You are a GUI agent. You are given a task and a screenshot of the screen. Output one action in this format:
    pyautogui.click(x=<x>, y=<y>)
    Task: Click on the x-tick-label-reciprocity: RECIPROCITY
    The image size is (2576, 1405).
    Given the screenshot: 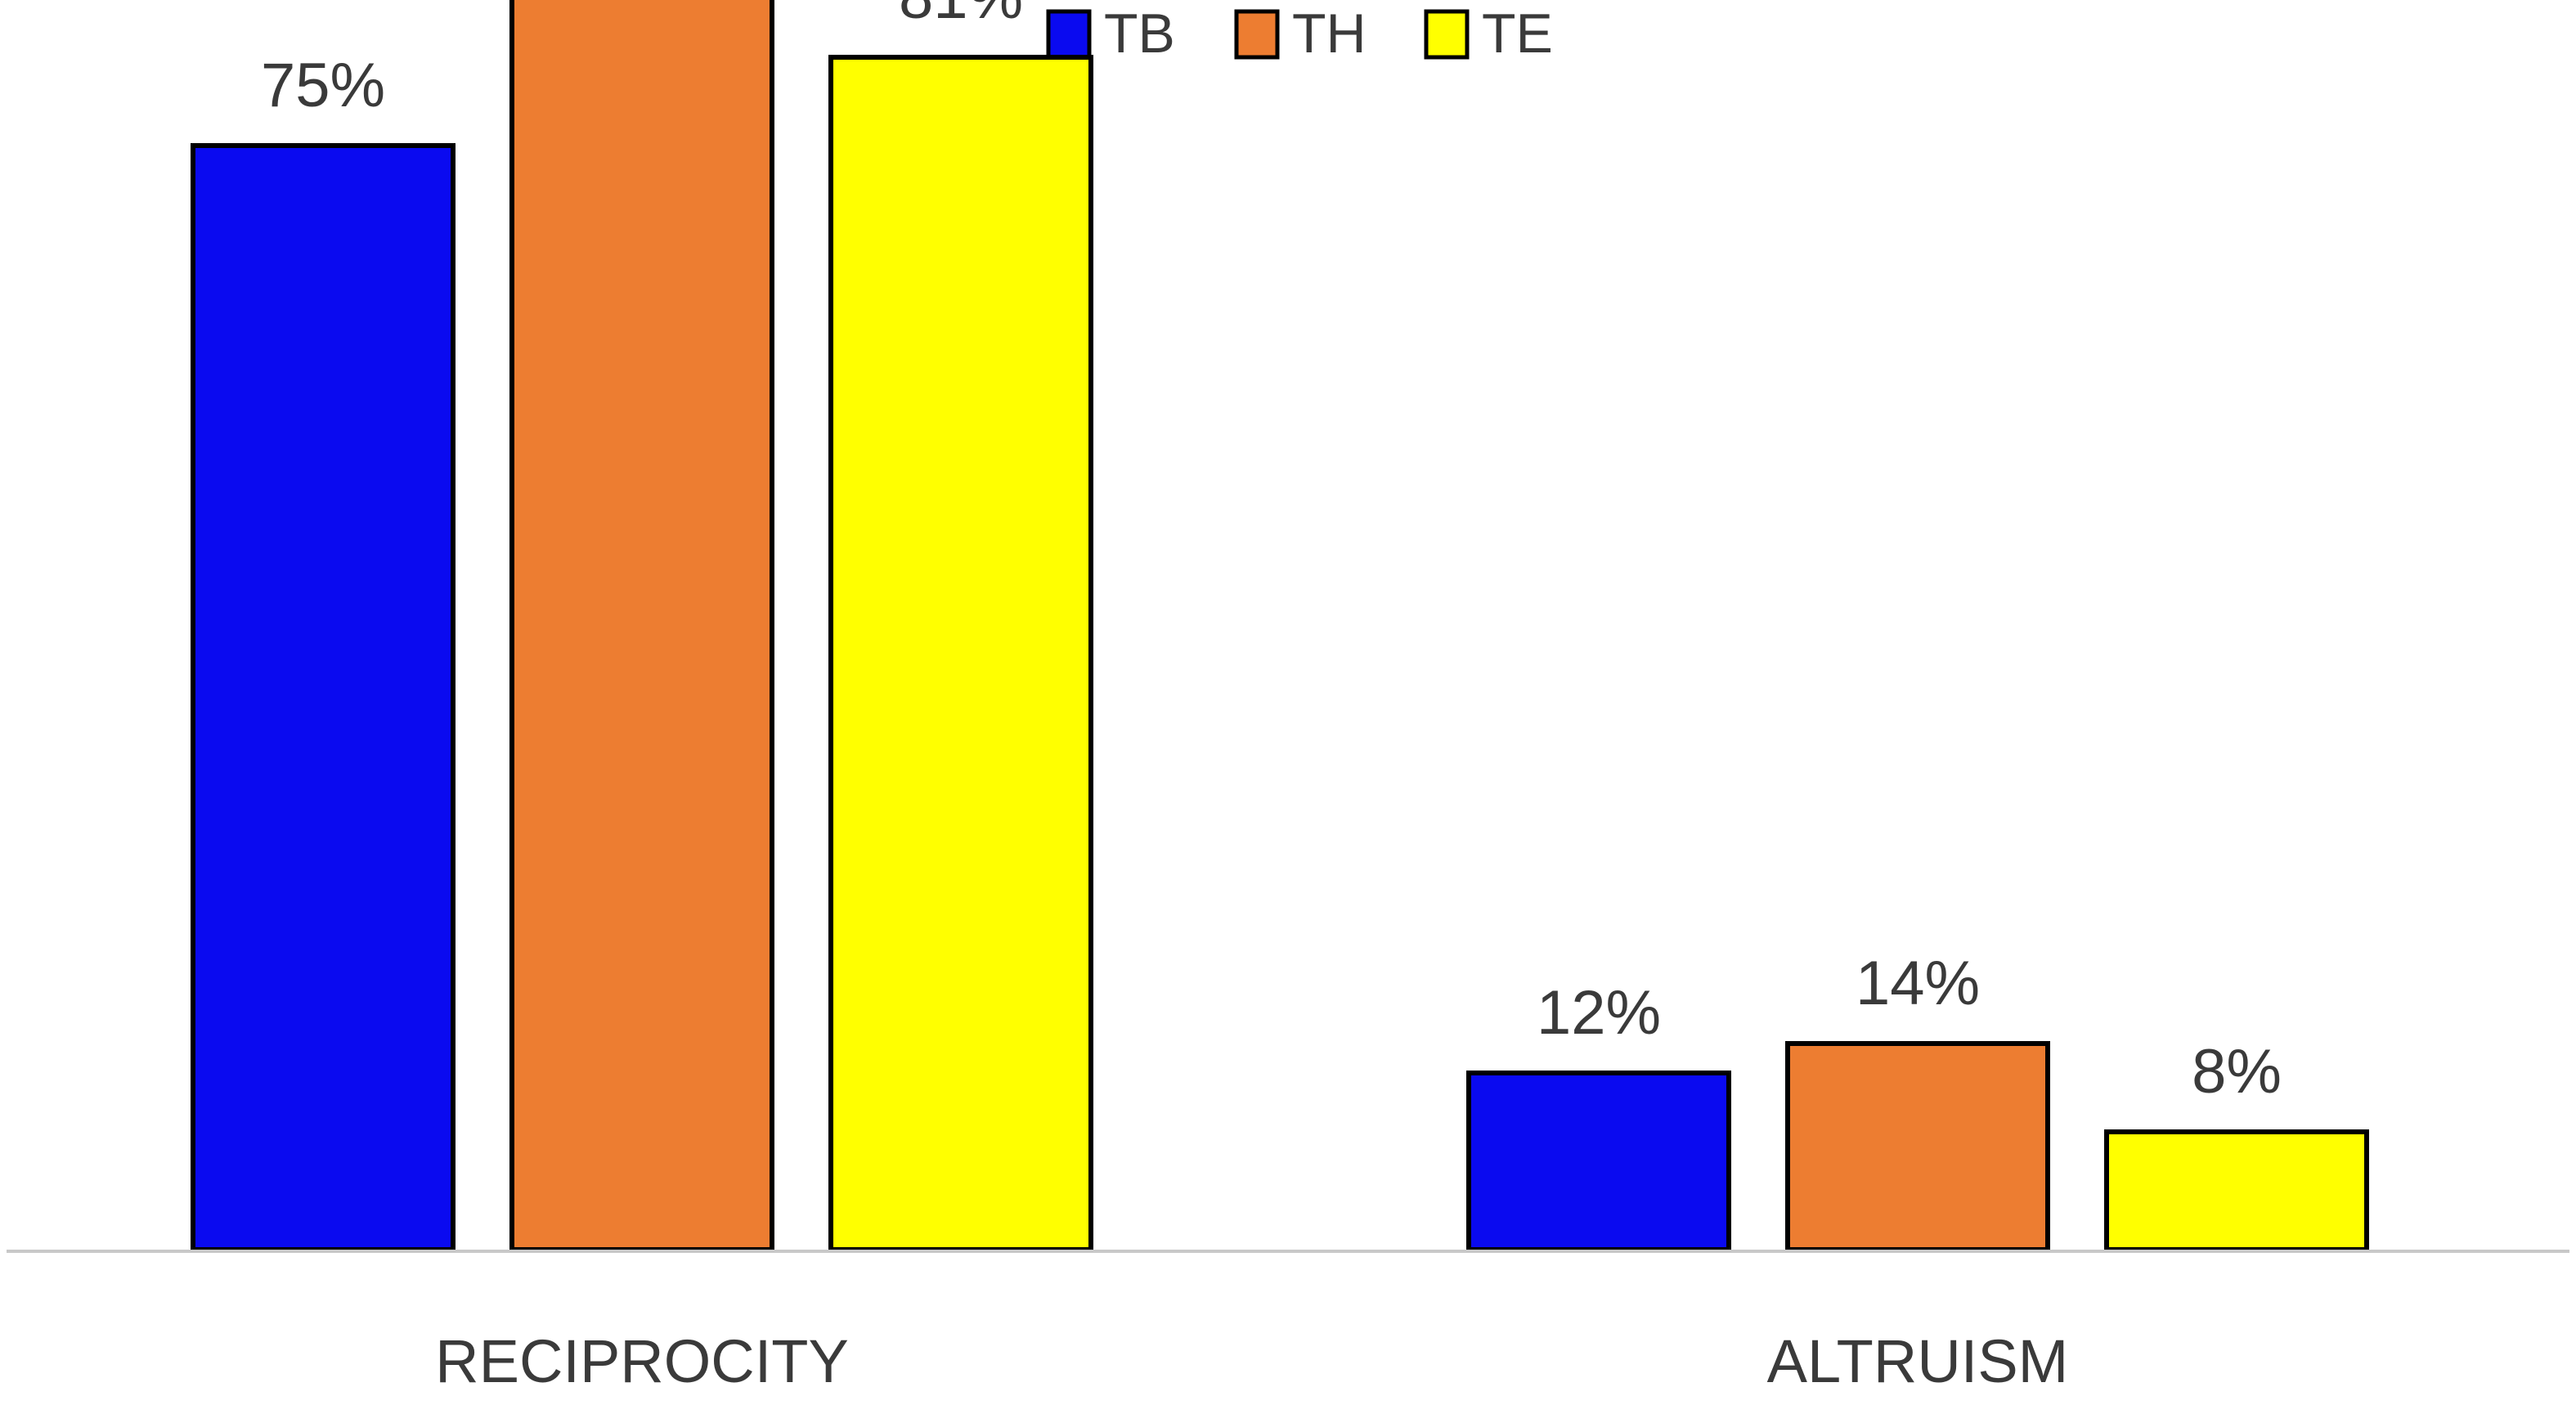 What is the action you would take?
    pyautogui.click(x=642, y=1361)
    